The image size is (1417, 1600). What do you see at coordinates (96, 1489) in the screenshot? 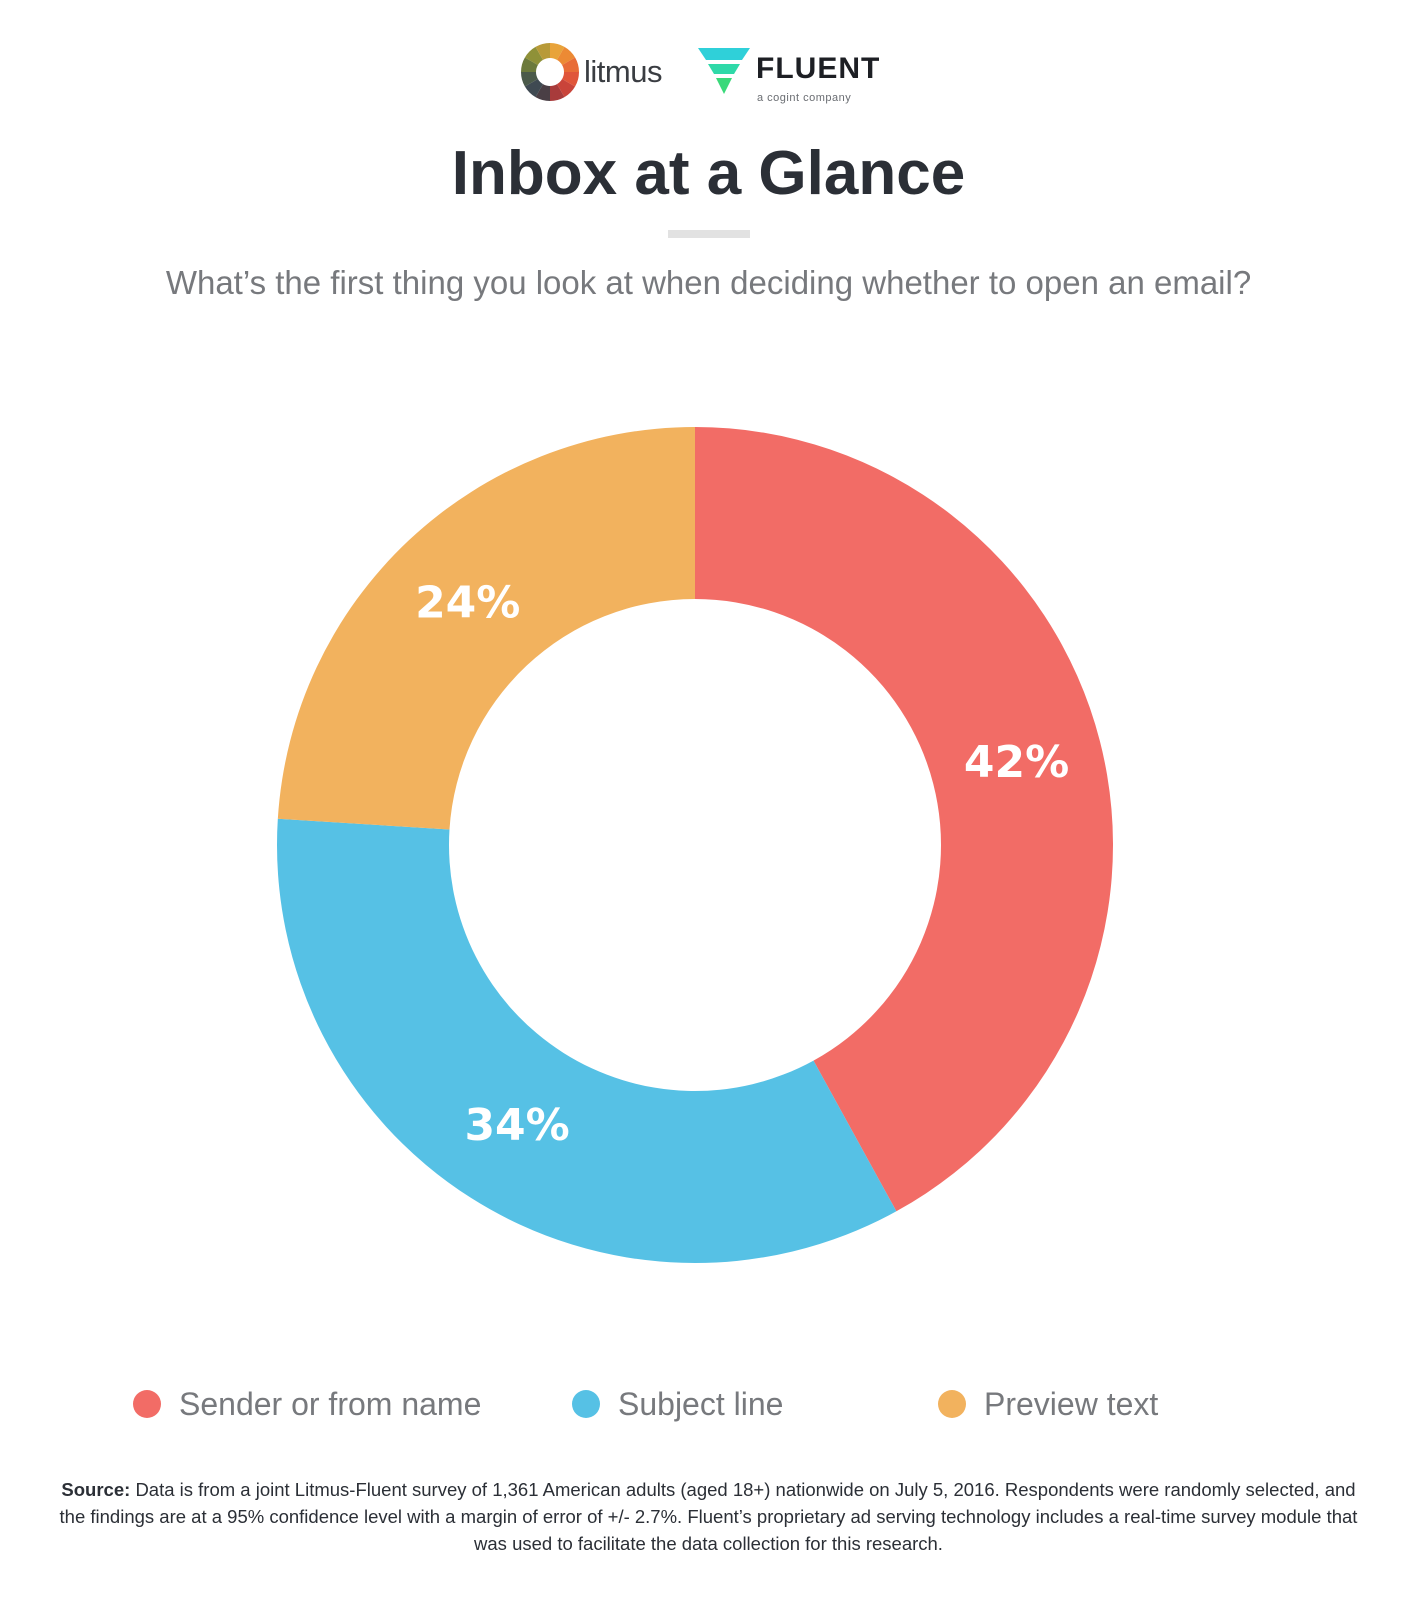
I see `source-label: Source:` at bounding box center [96, 1489].